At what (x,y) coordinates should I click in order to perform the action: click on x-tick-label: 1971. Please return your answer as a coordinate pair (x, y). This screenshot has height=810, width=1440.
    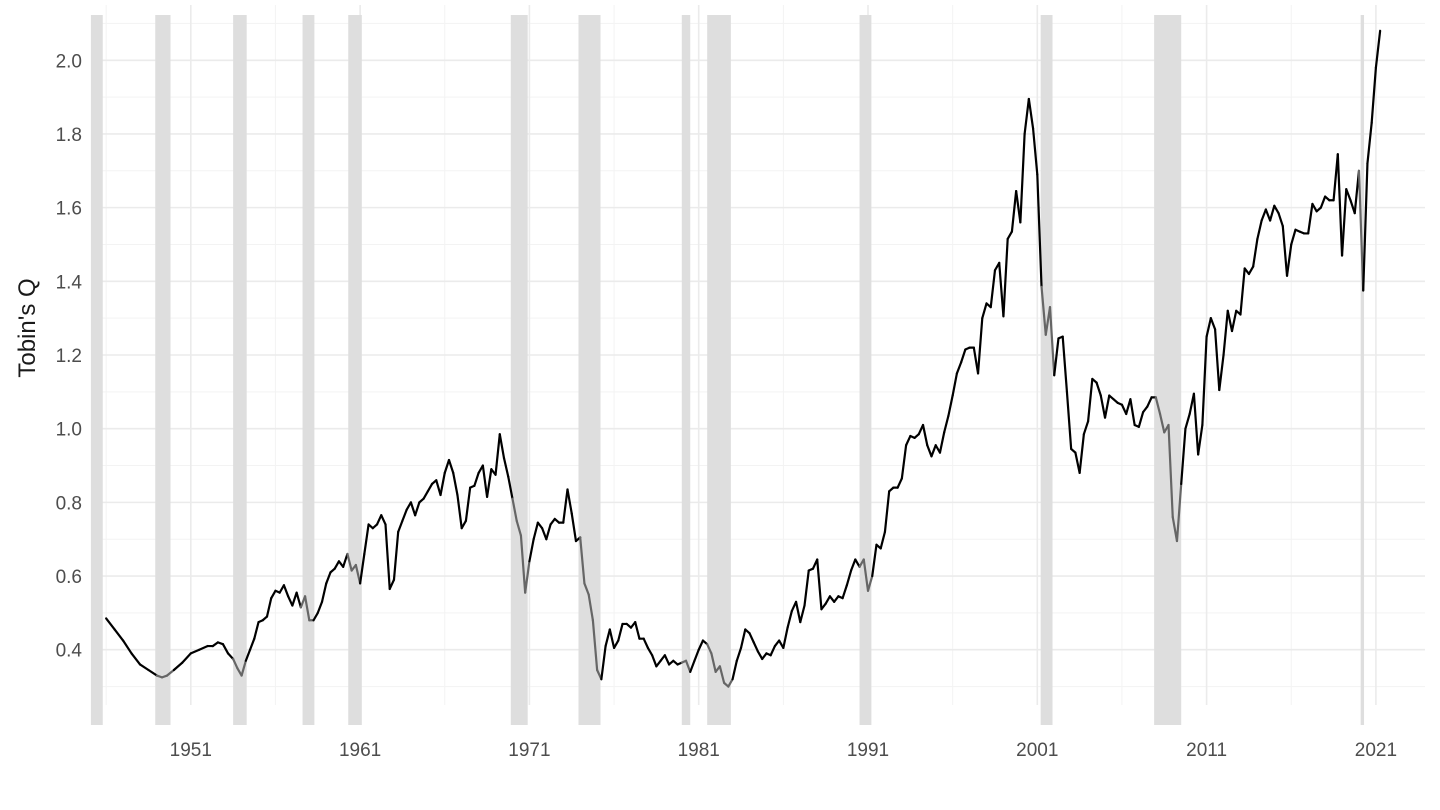
    Looking at the image, I should click on (529, 750).